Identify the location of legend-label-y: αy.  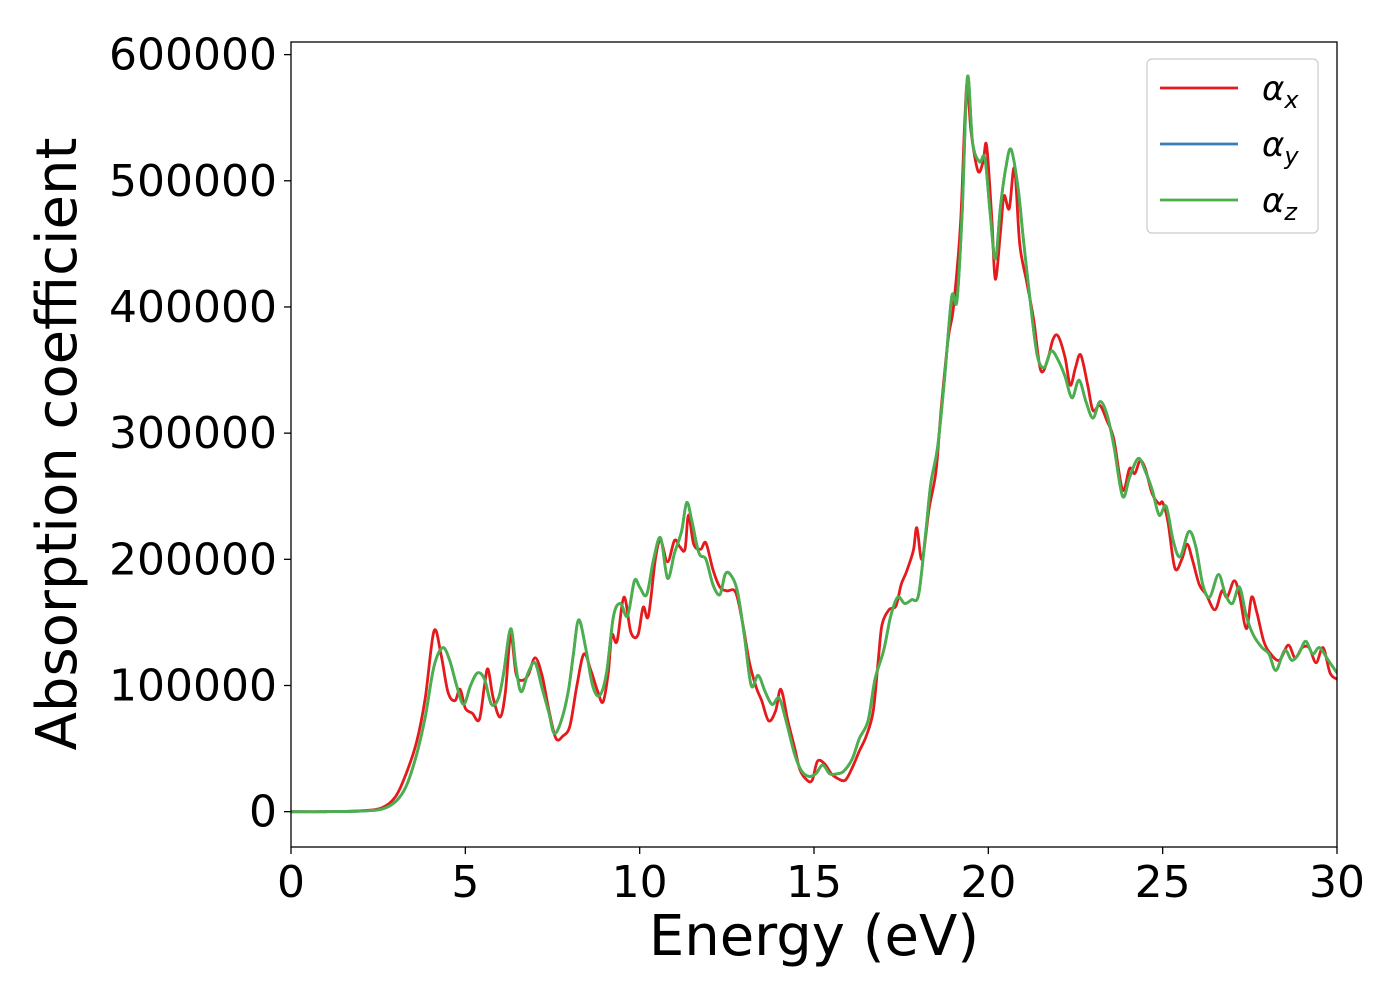
(1280, 147).